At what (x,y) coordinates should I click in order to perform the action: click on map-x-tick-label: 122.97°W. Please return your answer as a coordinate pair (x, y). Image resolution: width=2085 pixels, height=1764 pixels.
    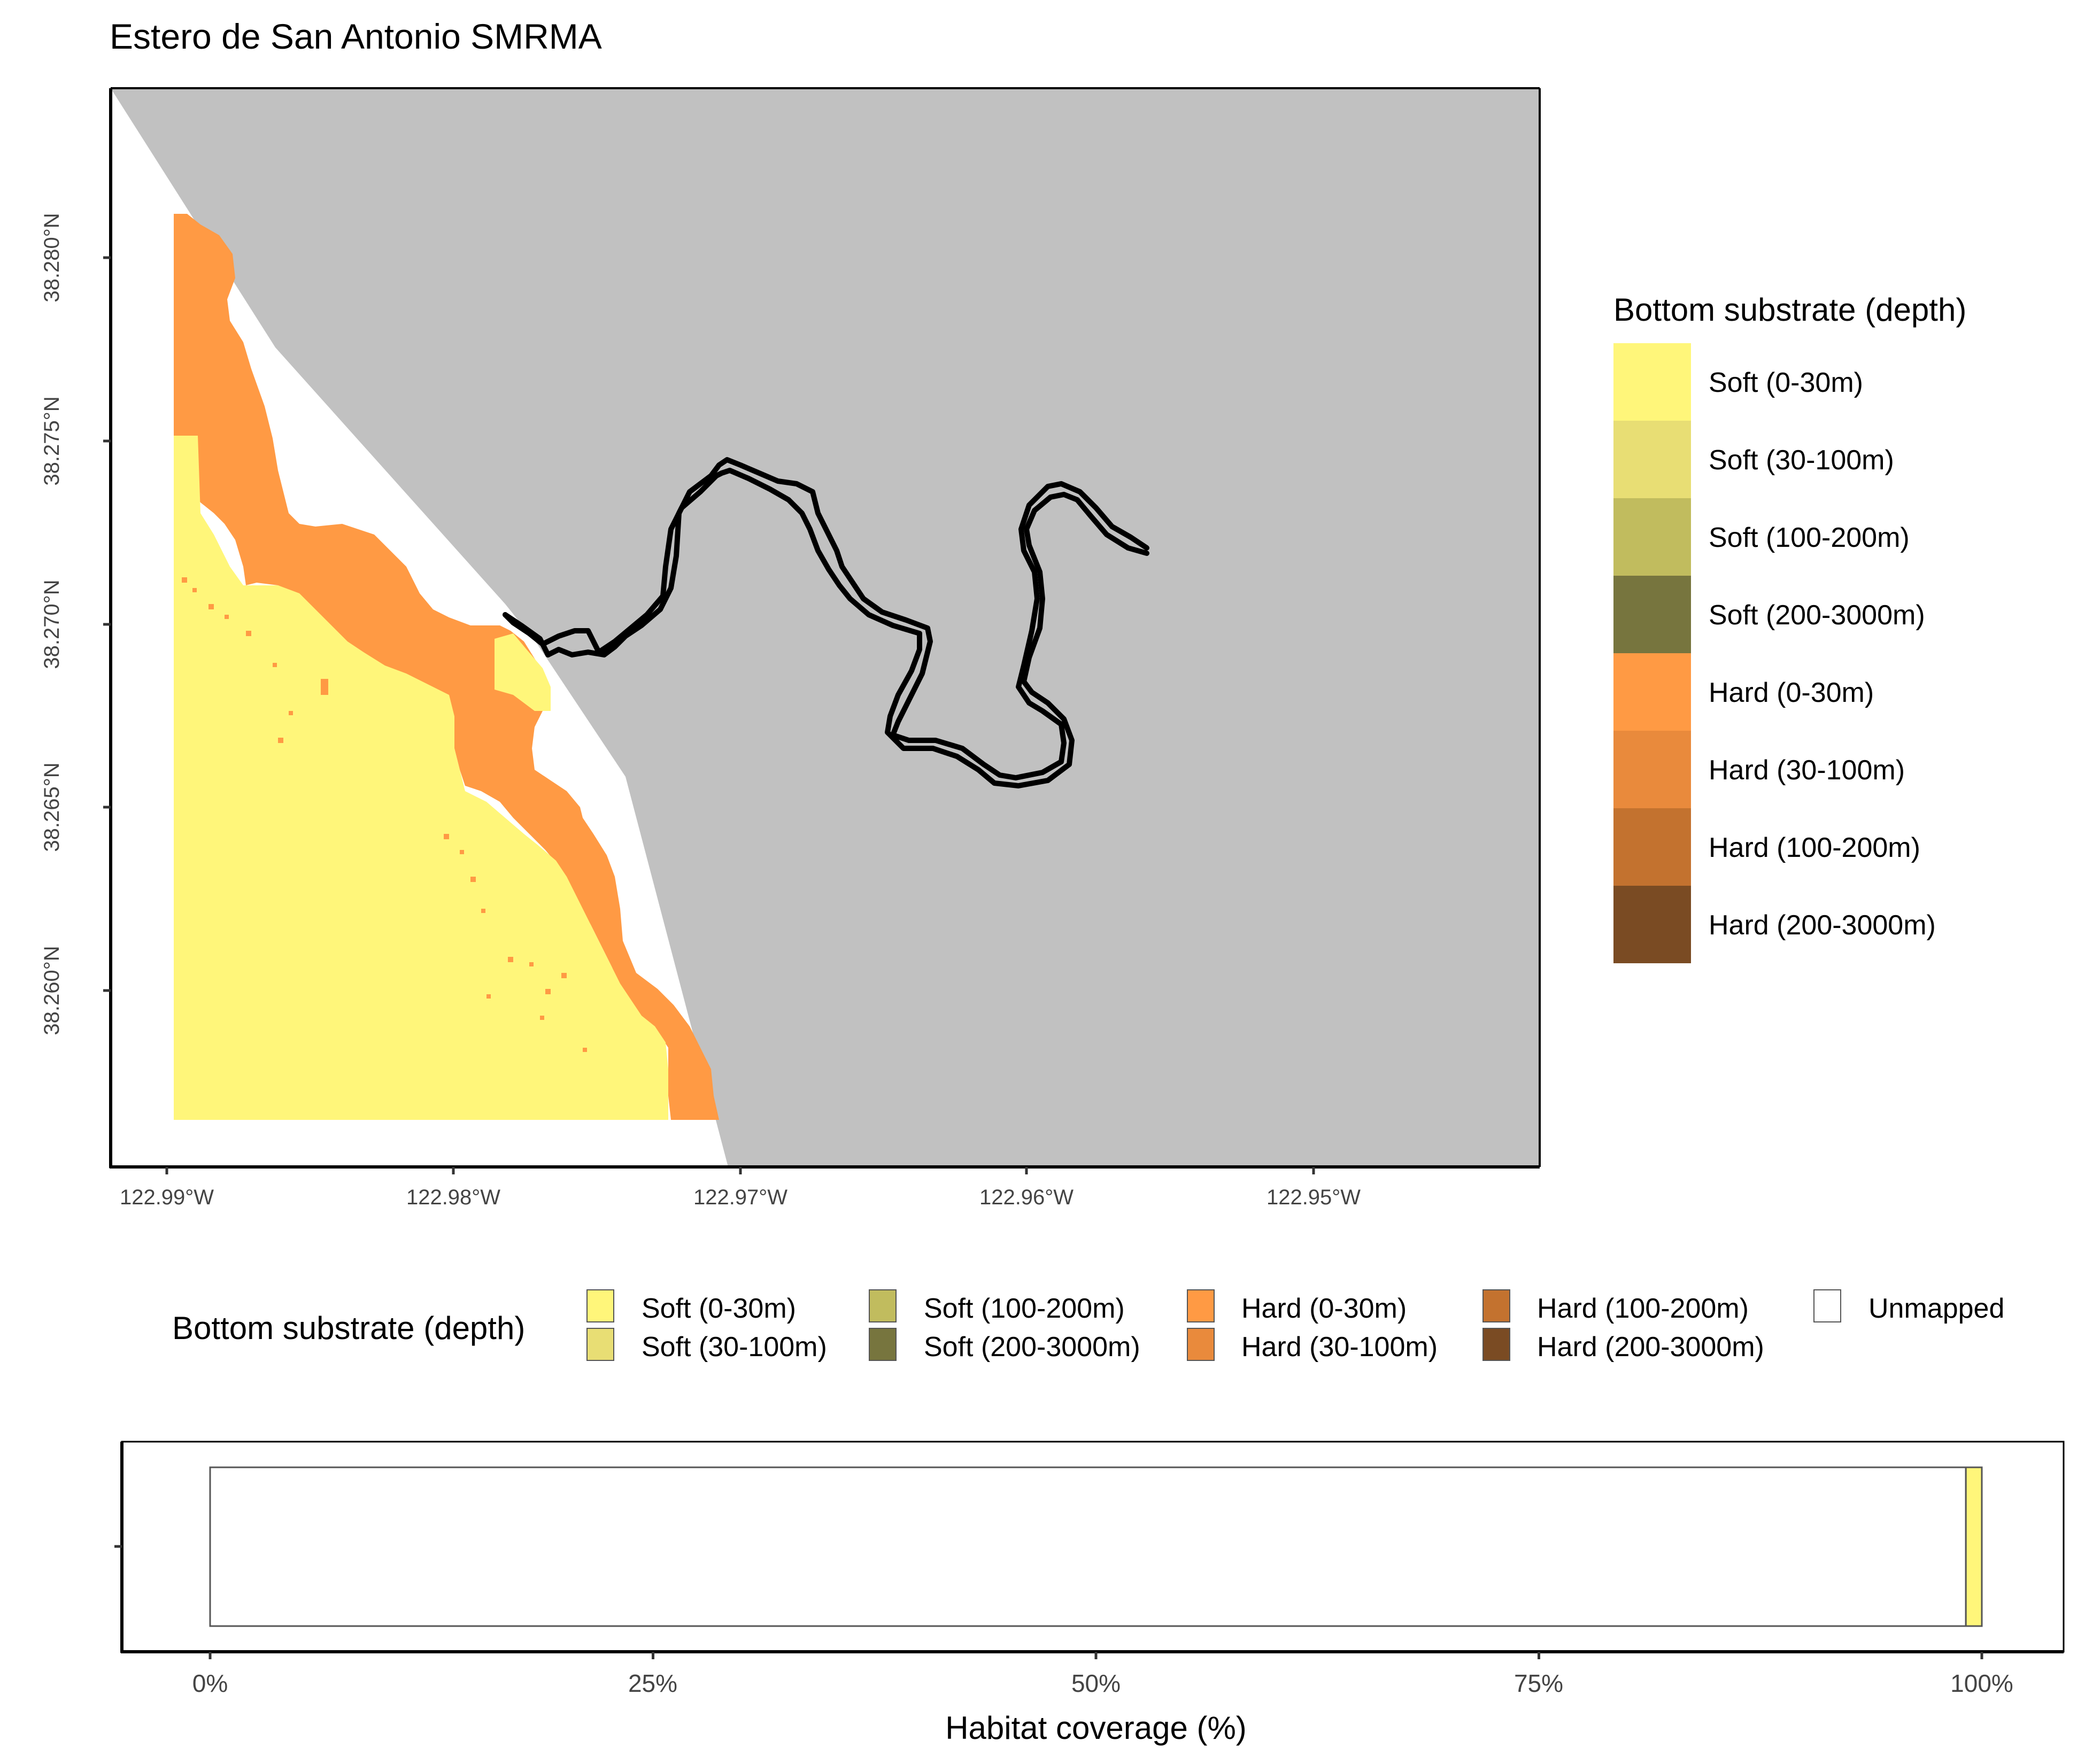
    Looking at the image, I should click on (740, 1198).